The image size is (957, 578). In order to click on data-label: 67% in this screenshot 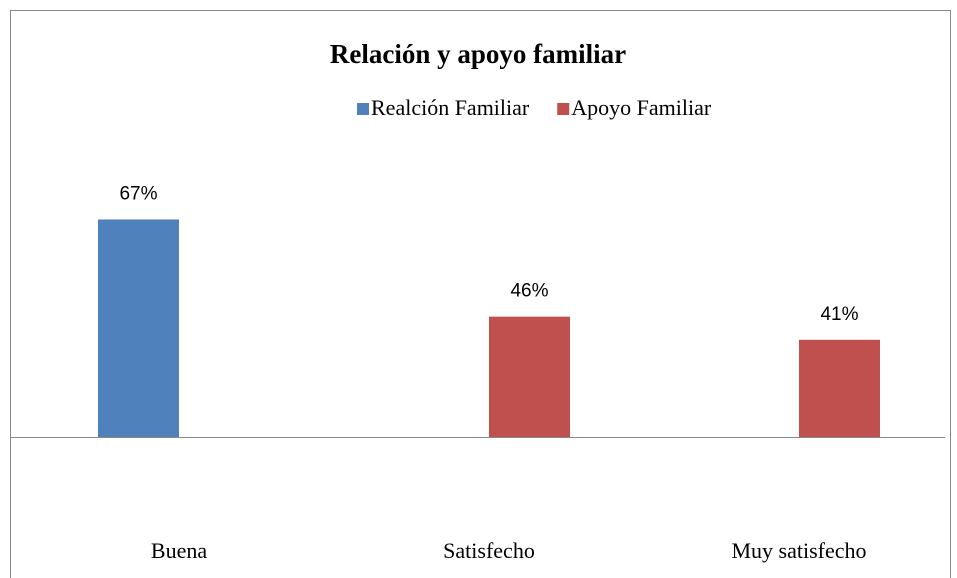, I will do `click(138, 193)`.